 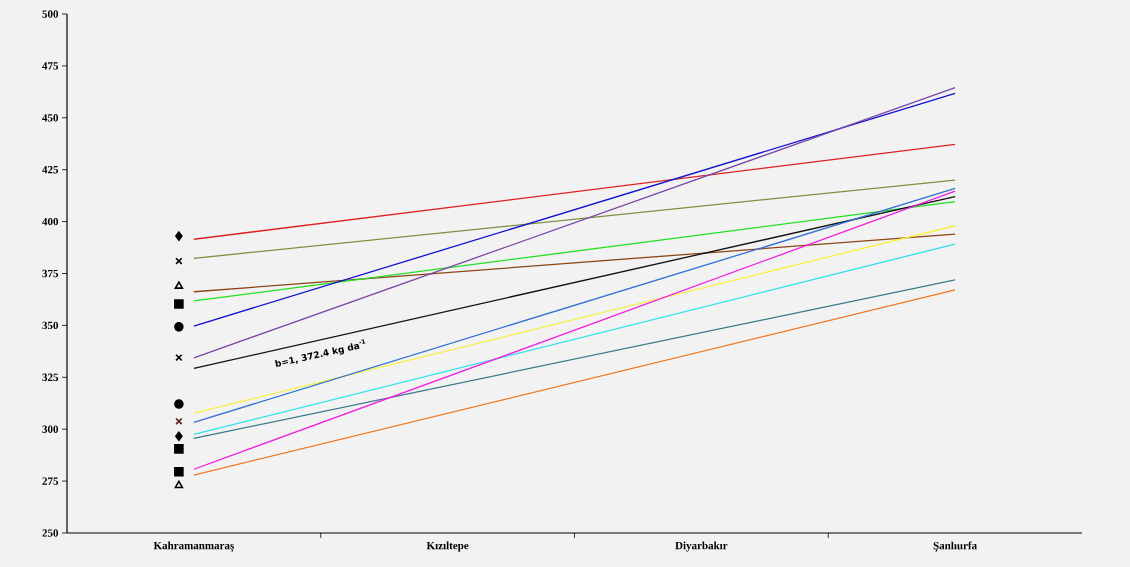 I want to click on y-tick-label: 450, so click(x=50, y=118).